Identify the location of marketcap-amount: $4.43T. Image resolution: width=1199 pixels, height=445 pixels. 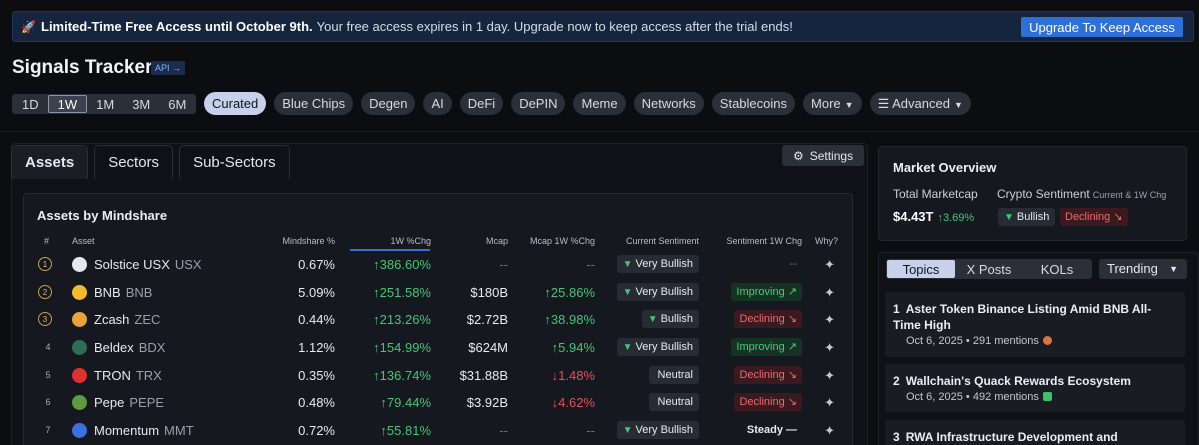
(913, 216).